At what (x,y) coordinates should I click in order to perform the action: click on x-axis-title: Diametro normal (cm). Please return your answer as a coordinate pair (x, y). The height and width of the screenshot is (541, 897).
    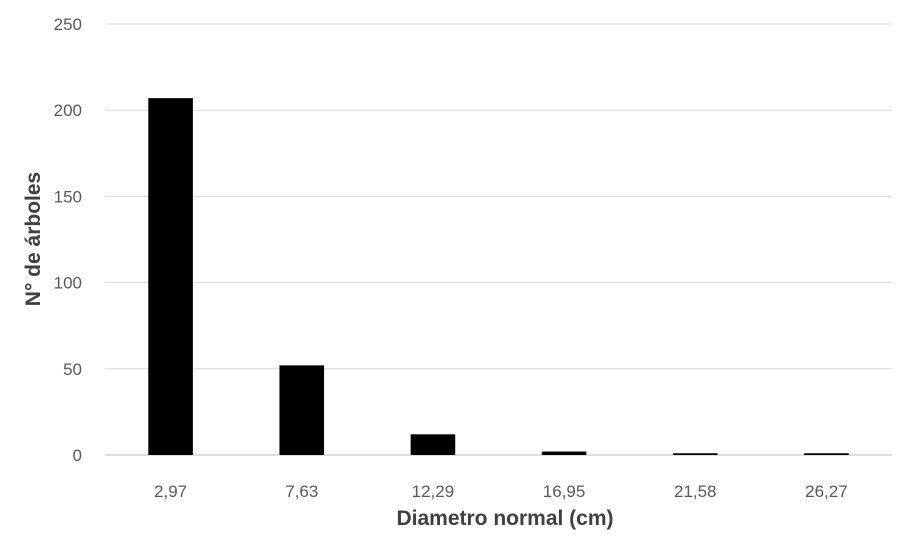
    Looking at the image, I should click on (504, 518).